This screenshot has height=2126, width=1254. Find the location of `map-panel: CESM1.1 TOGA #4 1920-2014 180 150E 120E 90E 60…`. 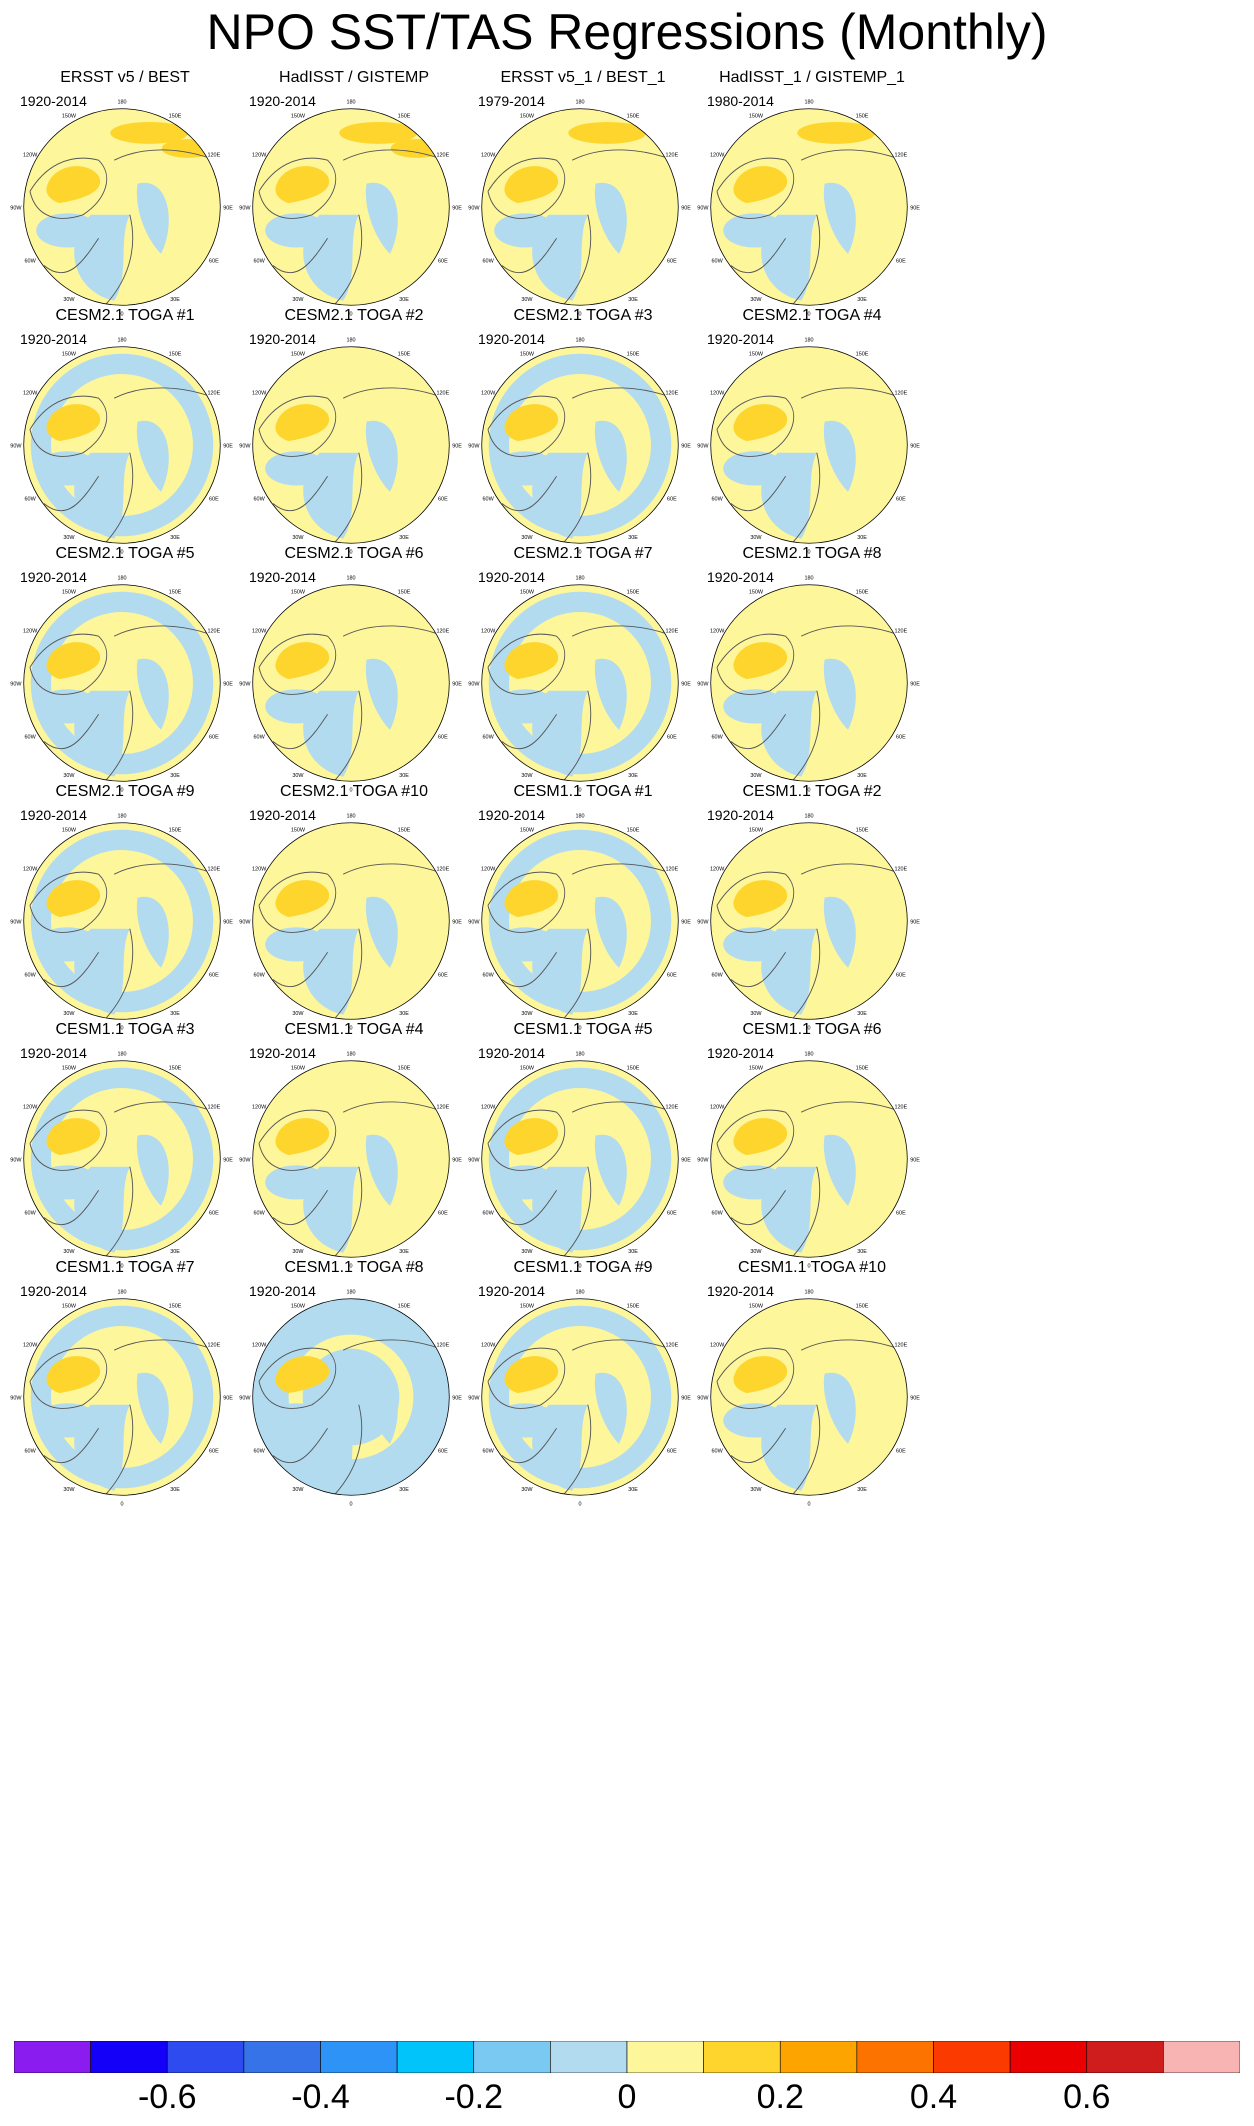

map-panel: CESM1.1 TOGA #4 1920-2014 180 150E 120E 90E 60… is located at coordinates (354, 1175).